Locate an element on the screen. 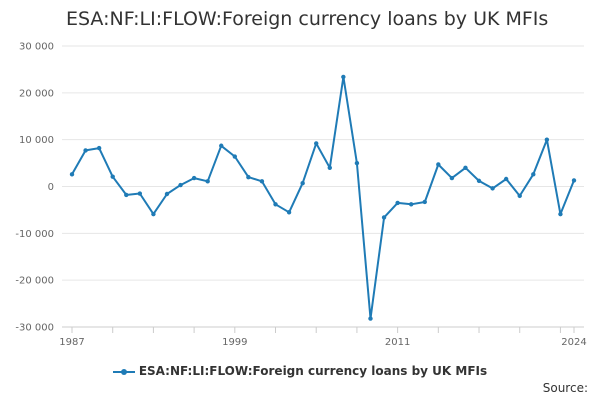 The width and height of the screenshot is (600, 400). y-tick-label: 10 000 is located at coordinates (36, 140).